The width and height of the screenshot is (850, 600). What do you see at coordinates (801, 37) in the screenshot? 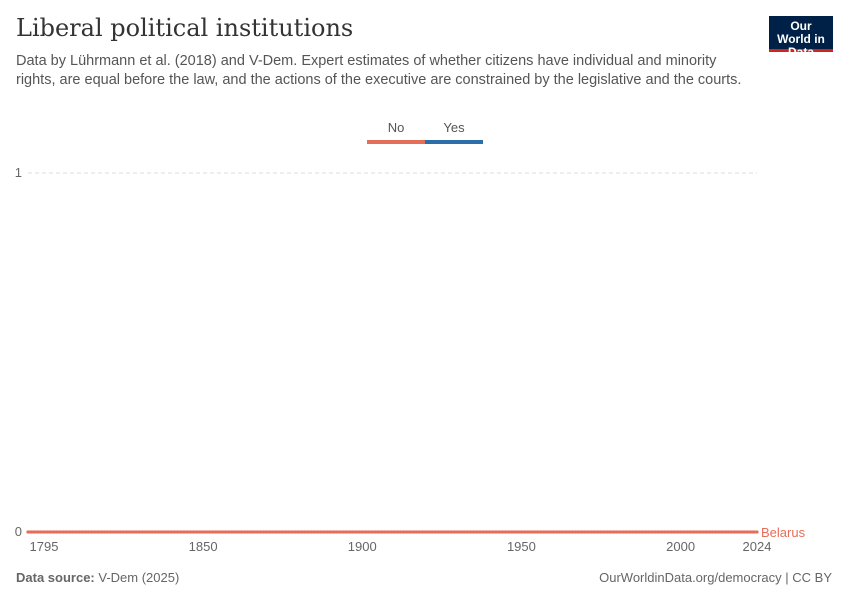
I see `owid-logo: Our World in Data` at bounding box center [801, 37].